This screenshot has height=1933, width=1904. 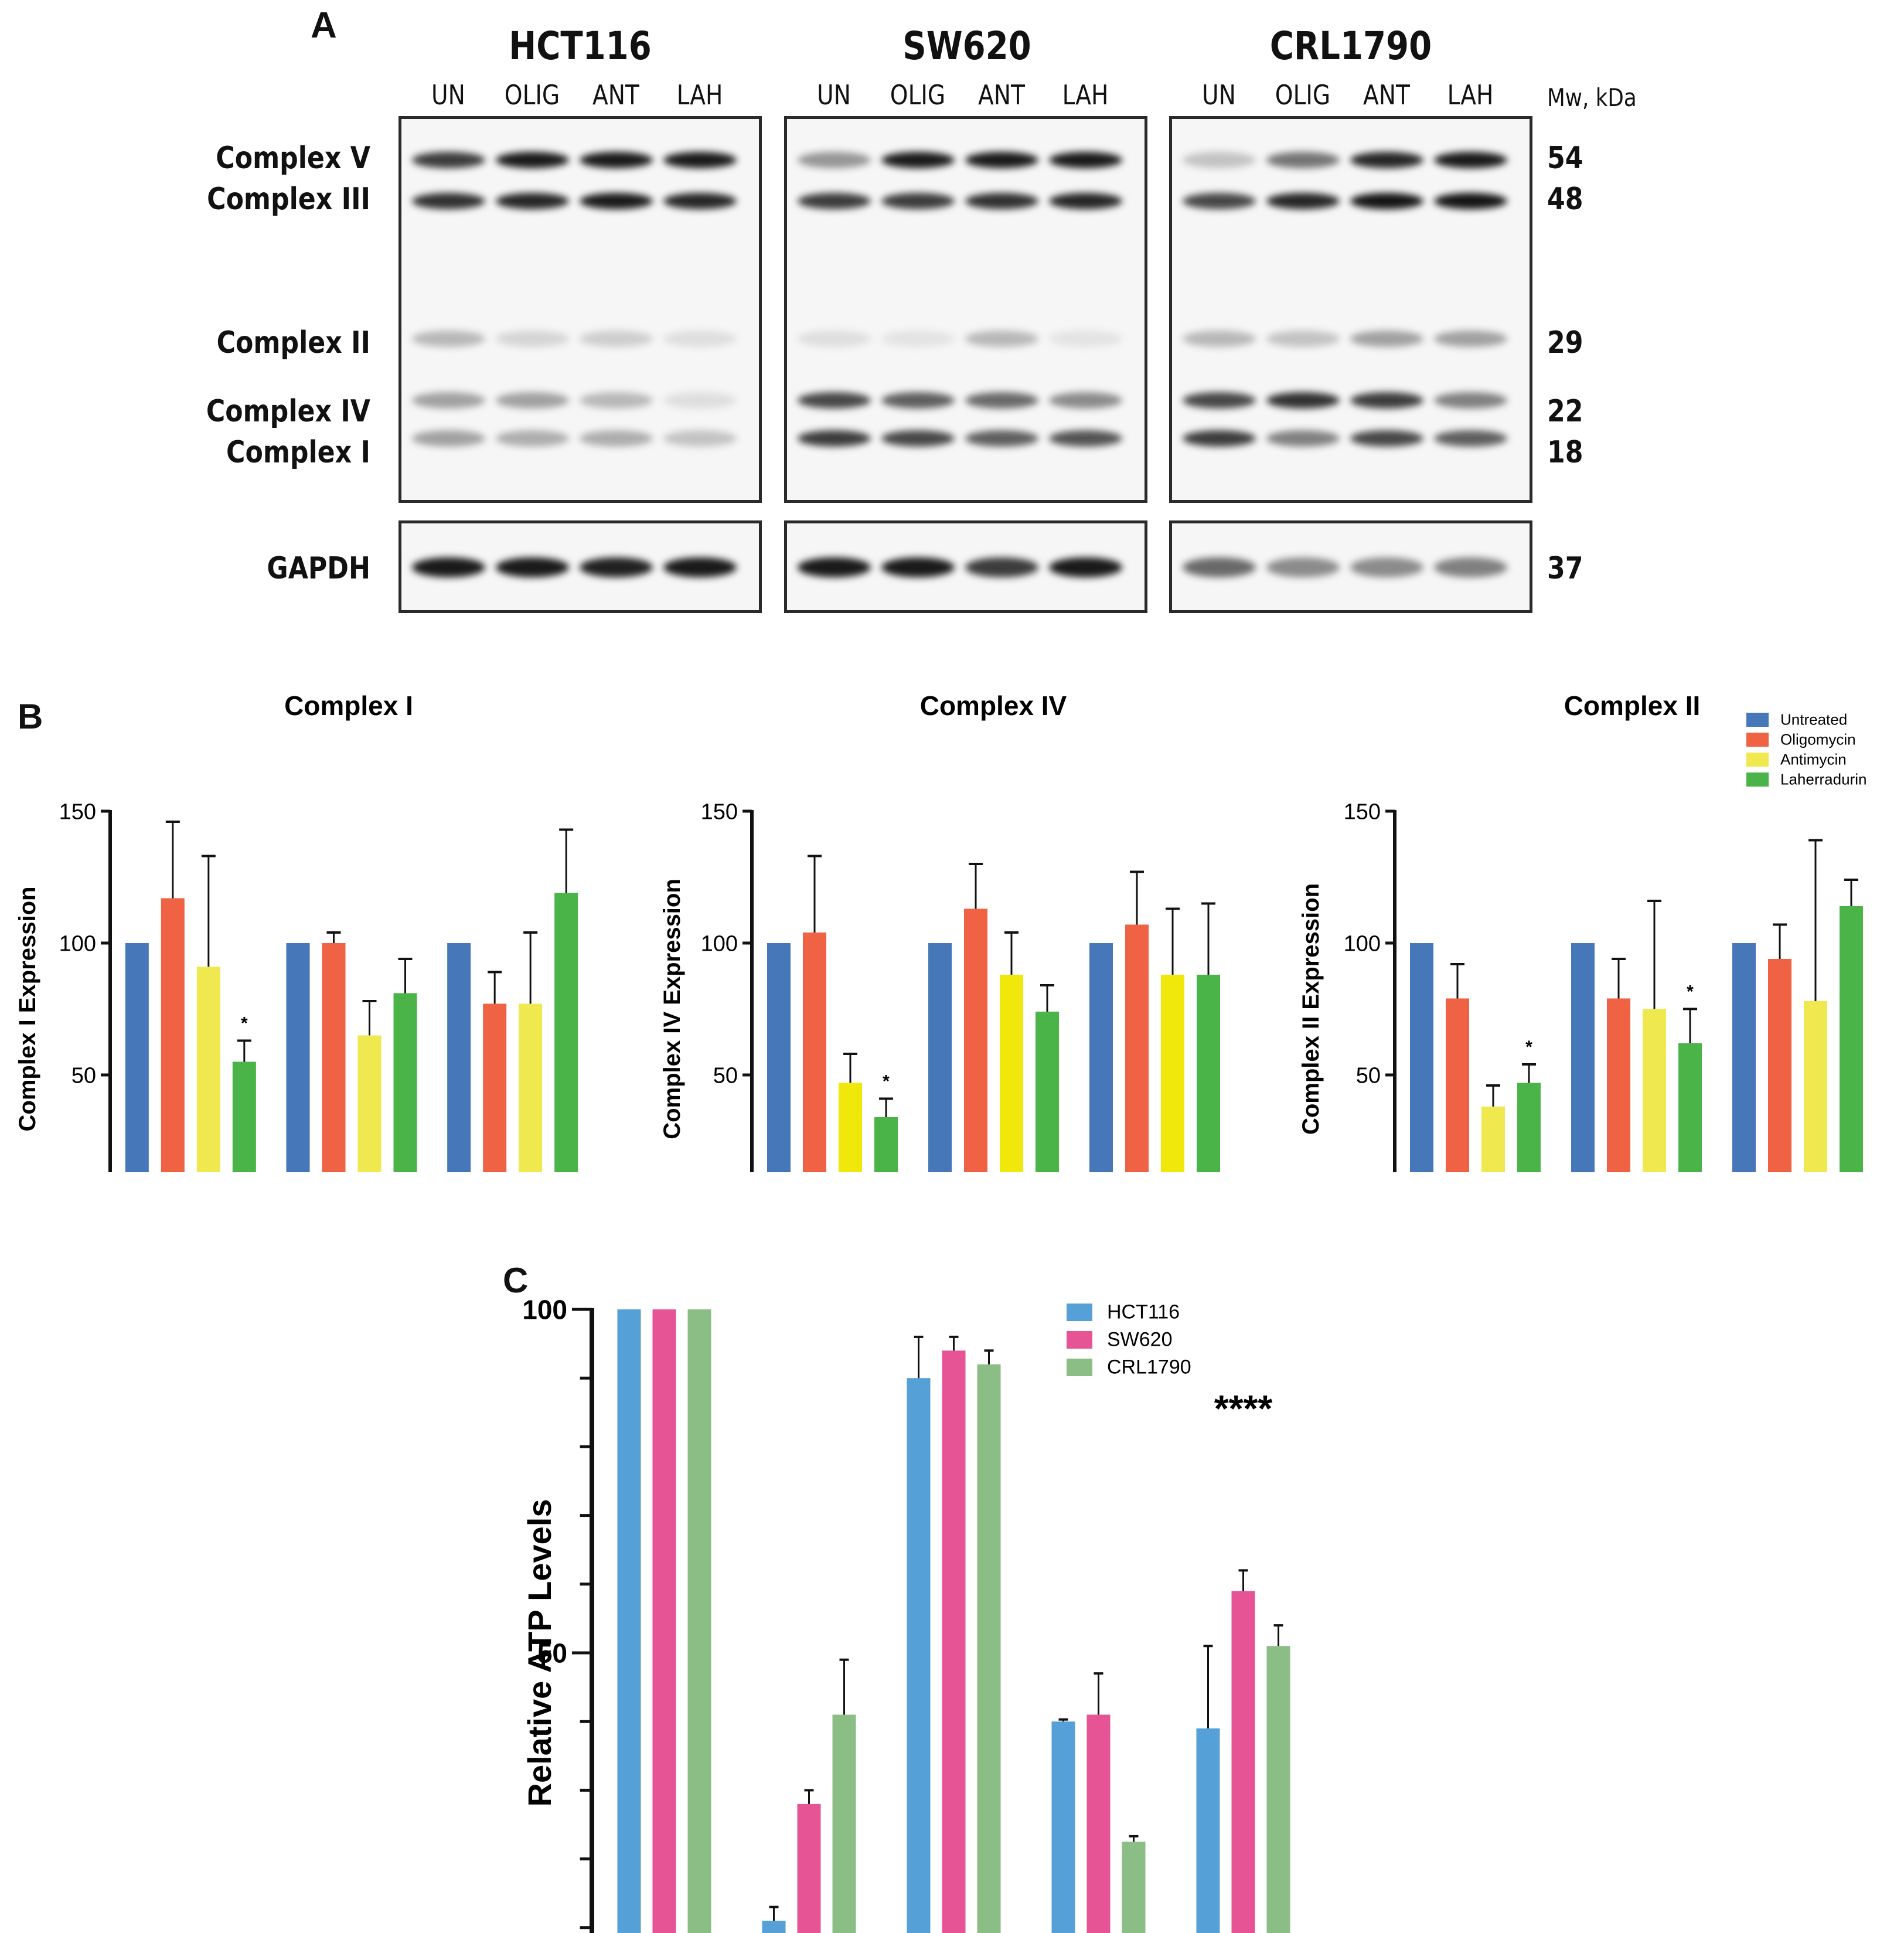 I want to click on blot-title-hct116: HCT116, so click(x=580, y=46).